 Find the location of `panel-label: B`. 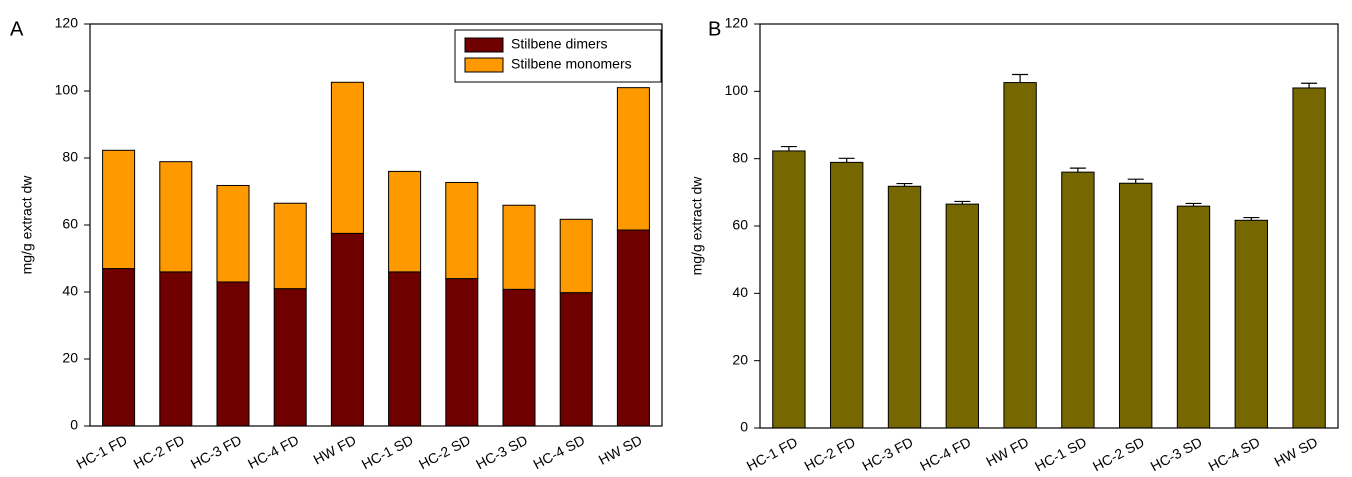

panel-label: B is located at coordinates (714, 29).